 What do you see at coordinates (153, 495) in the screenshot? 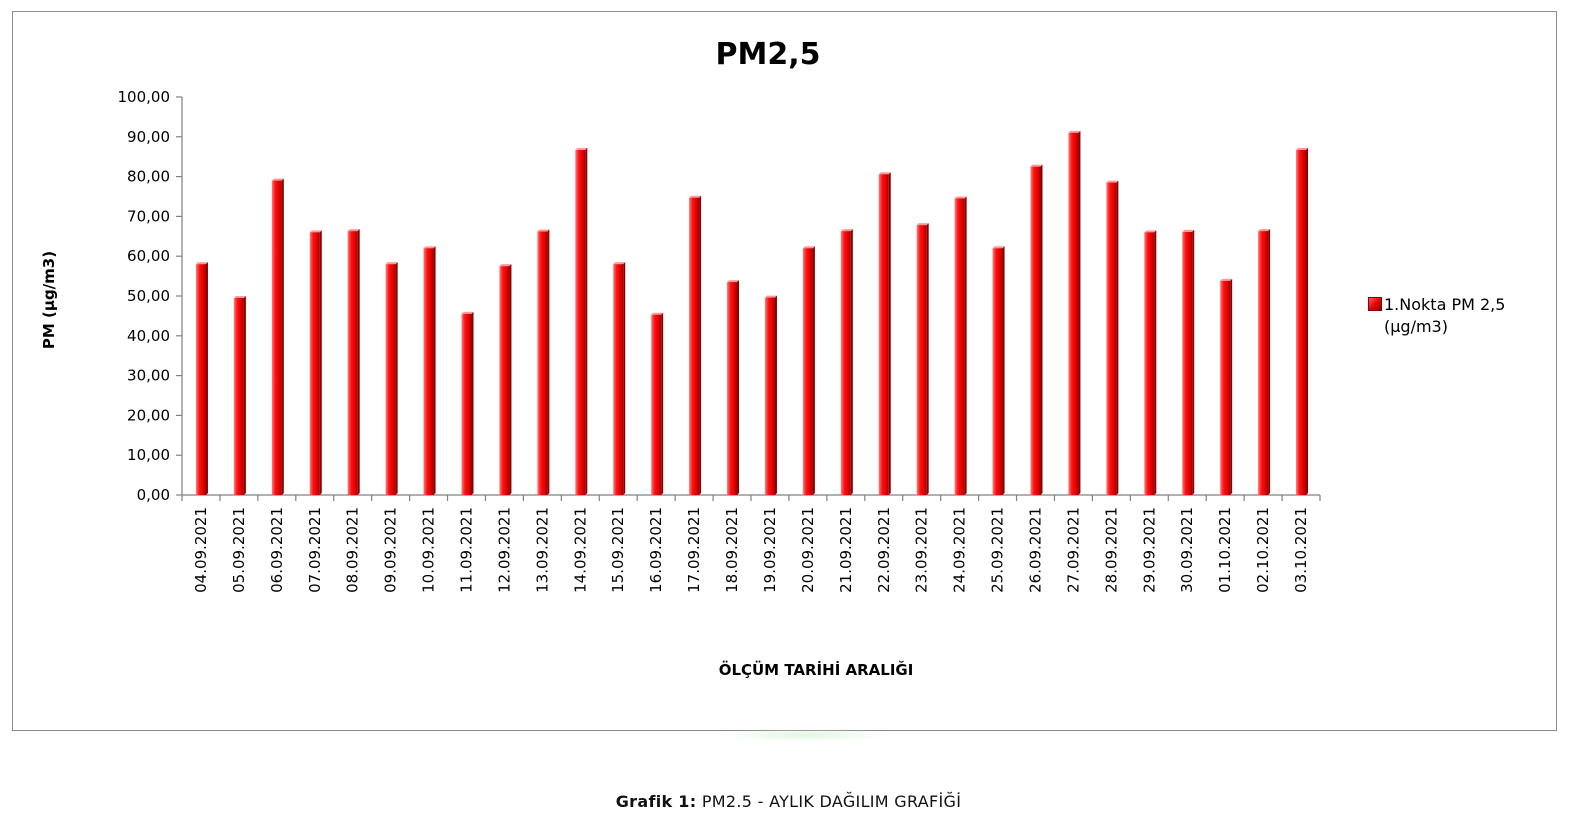
I see `y-tick-label: 0,00` at bounding box center [153, 495].